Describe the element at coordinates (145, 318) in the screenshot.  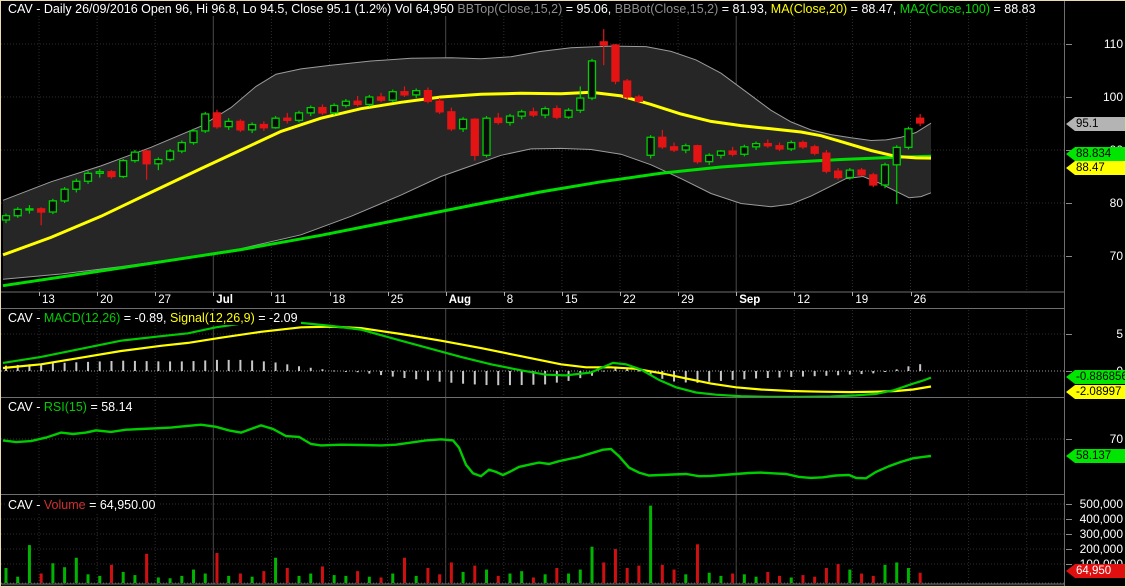
I see `header-segment: = -0.89,` at that location.